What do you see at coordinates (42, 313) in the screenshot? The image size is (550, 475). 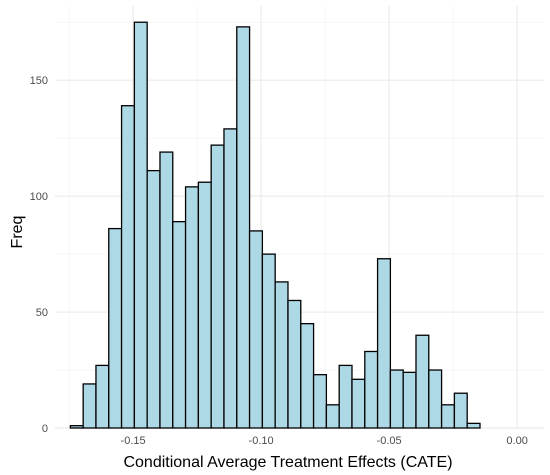 I see `y-tick-label: 50` at bounding box center [42, 313].